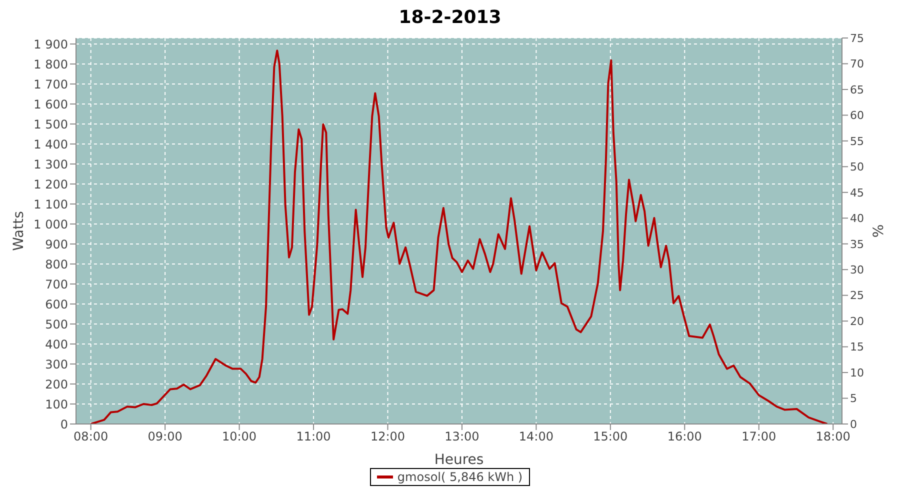 The image size is (900, 500). Describe the element at coordinates (857, 219) in the screenshot. I see `y2-tick-label: 40` at that location.